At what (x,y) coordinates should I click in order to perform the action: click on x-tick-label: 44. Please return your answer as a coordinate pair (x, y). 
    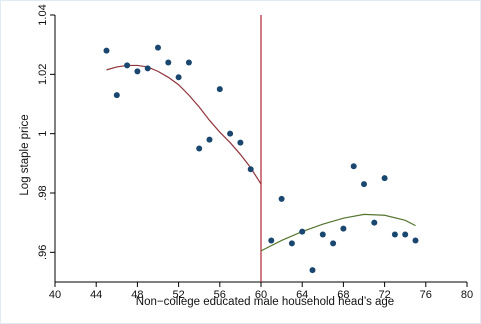
    Looking at the image, I should click on (96, 295).